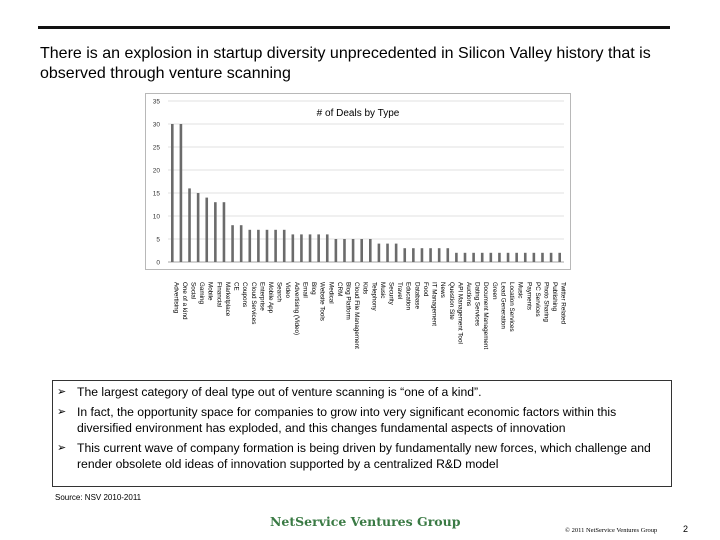 The width and height of the screenshot is (720, 540). Describe the element at coordinates (485, 315) in the screenshot. I see `x-tick-label: Document Management` at that location.